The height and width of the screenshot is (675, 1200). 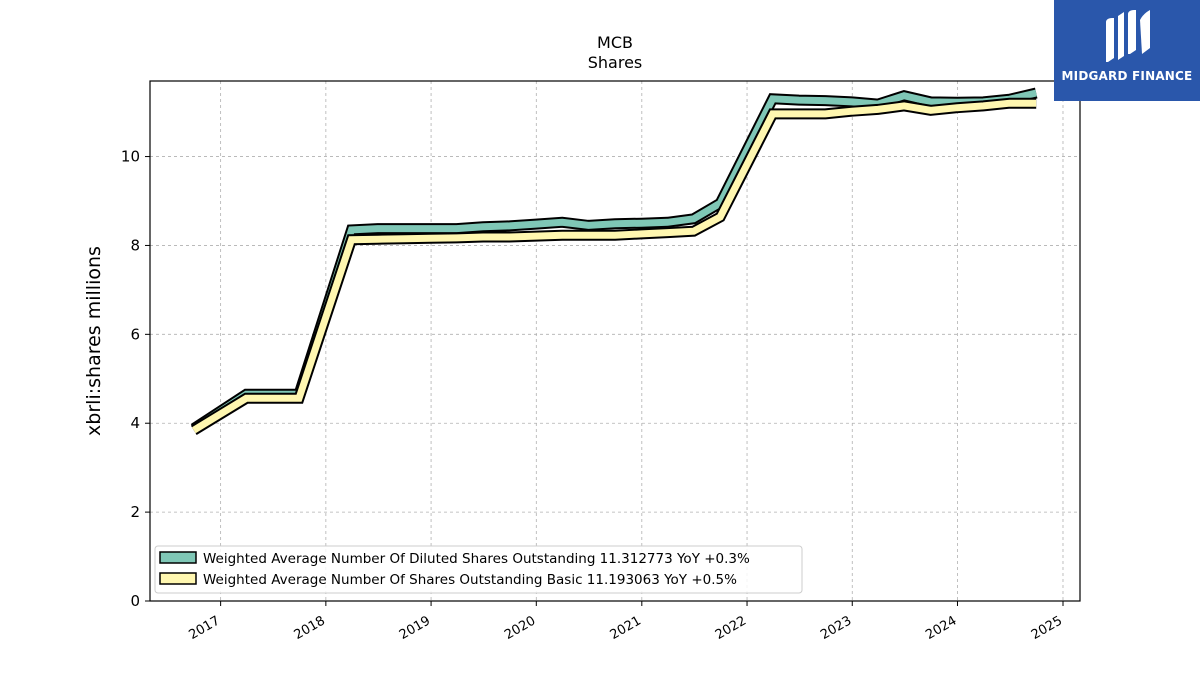 What do you see at coordinates (204, 628) in the screenshot?
I see `x-tick-label: 2017` at bounding box center [204, 628].